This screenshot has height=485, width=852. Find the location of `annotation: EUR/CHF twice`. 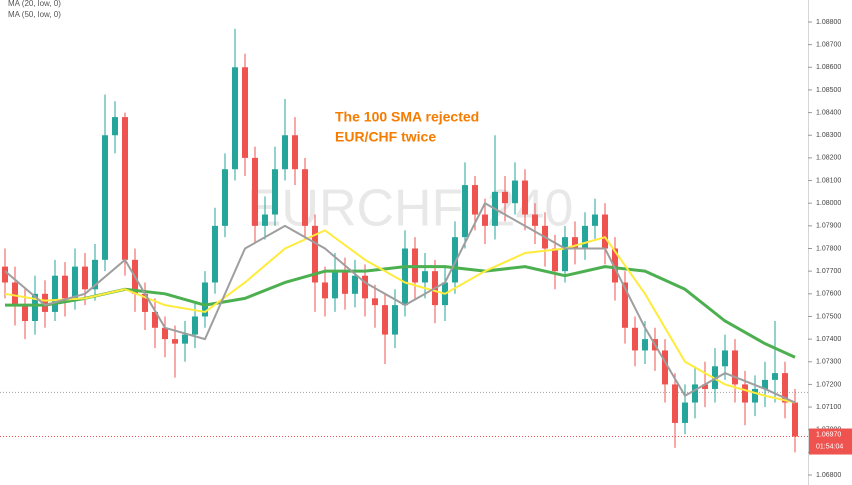

annotation: EUR/CHF twice is located at coordinates (385, 137).